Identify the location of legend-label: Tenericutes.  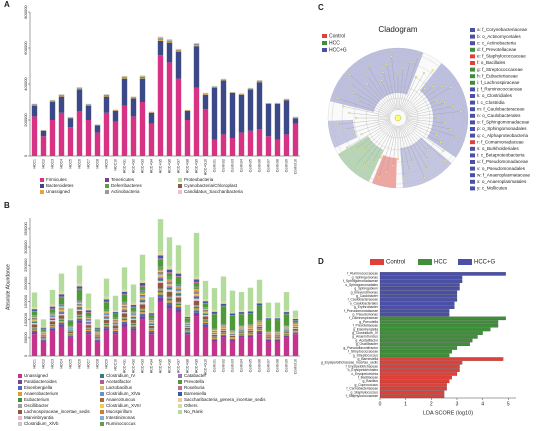
(123, 179).